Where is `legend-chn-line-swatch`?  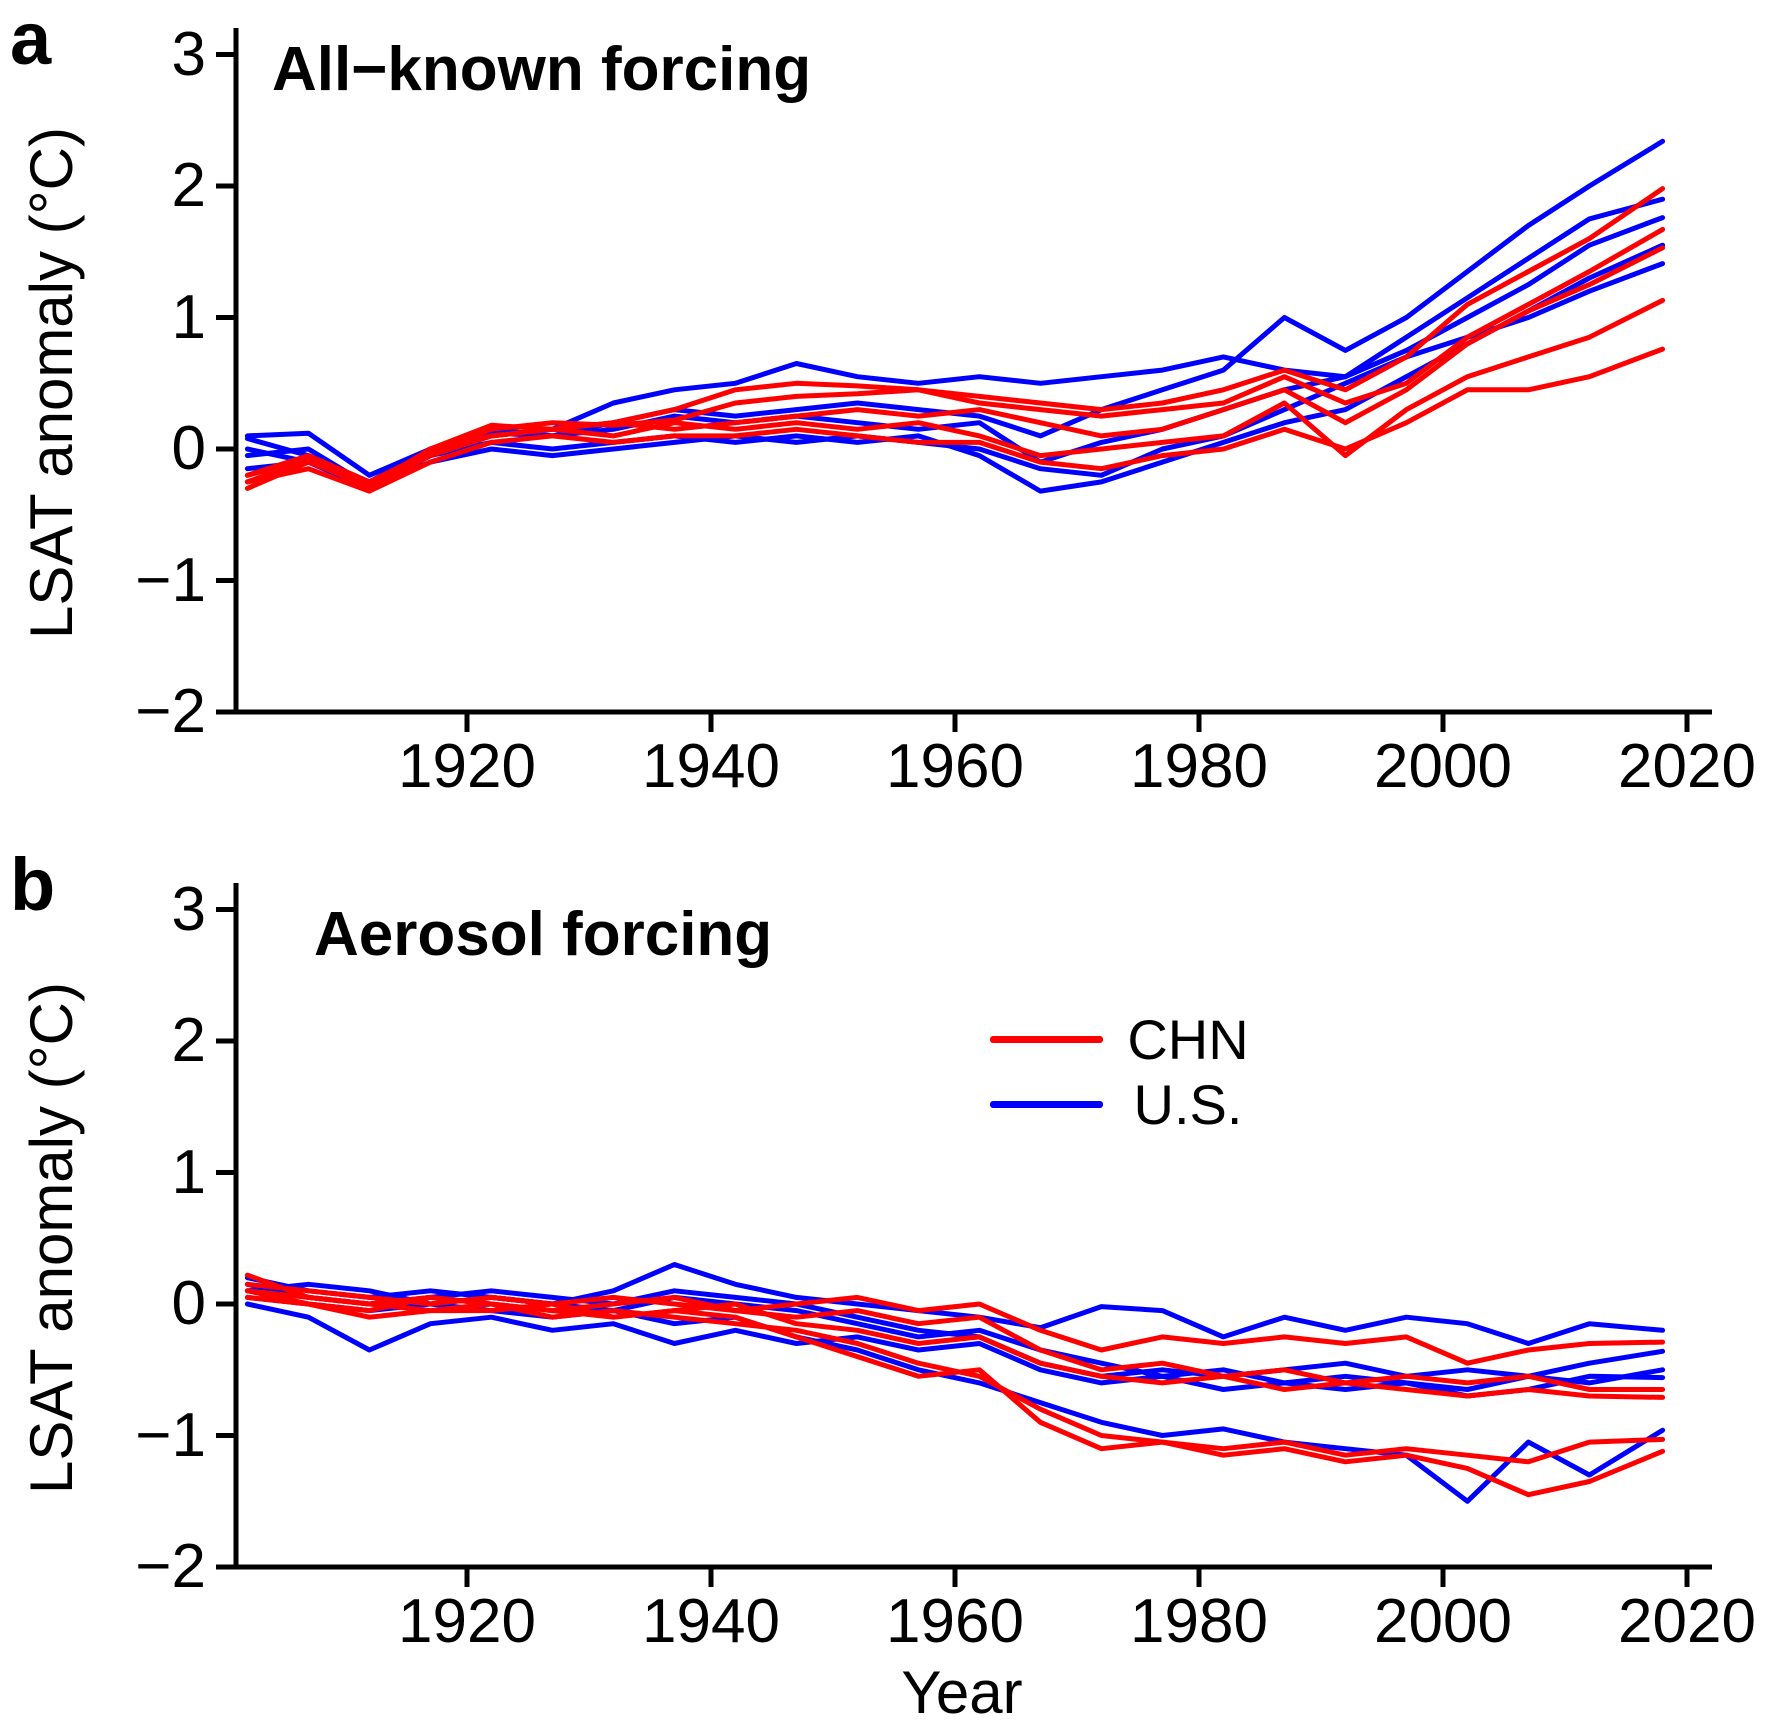
legend-chn-line-swatch is located at coordinates (1046, 1039).